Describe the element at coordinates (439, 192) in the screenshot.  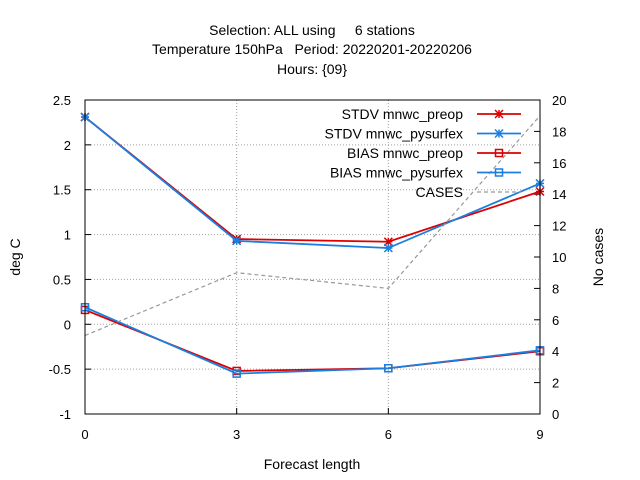
I see `legend-label: CASES` at that location.